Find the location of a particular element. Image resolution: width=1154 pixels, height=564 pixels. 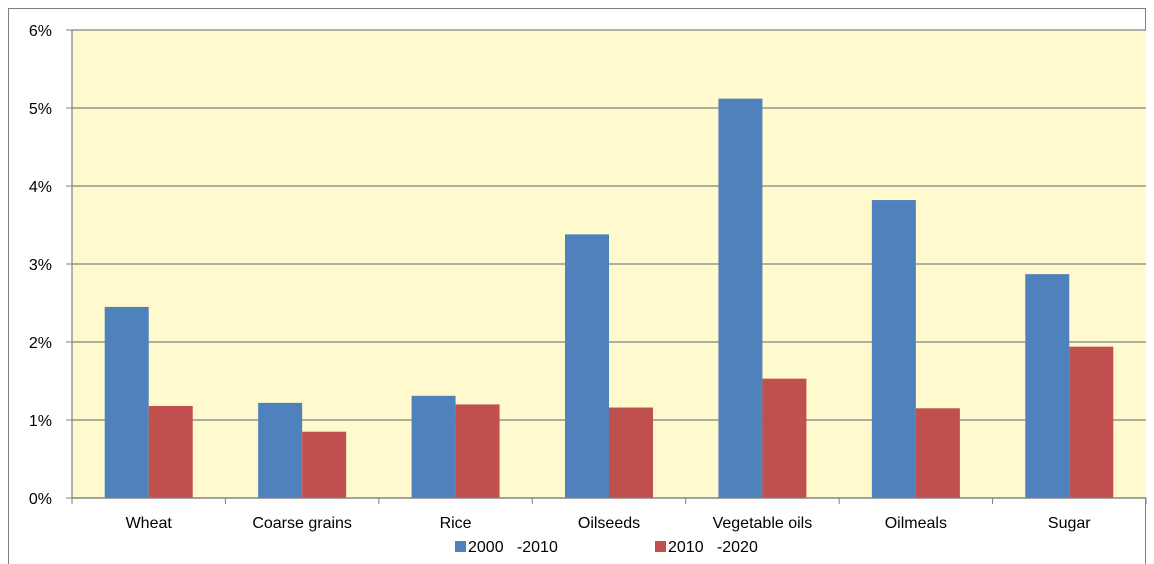

y-axis-ticks: 0% 1% 2% 3% 4% 5% 6% is located at coordinates (40, 265).